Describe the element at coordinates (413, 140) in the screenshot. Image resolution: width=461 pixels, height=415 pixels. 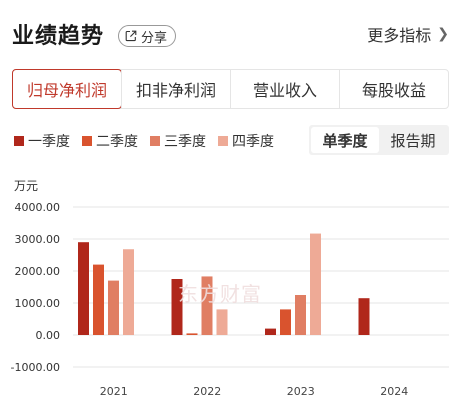
I see `period-option-report: 报告期` at that location.